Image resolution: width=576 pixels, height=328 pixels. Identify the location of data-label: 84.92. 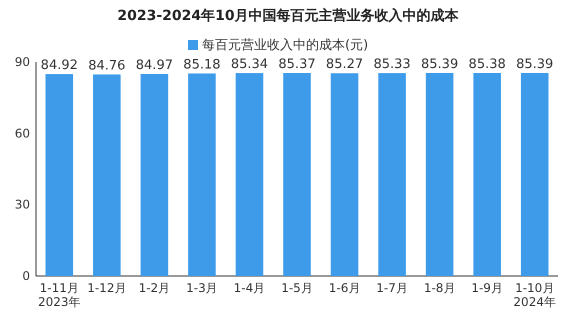
(59, 66).